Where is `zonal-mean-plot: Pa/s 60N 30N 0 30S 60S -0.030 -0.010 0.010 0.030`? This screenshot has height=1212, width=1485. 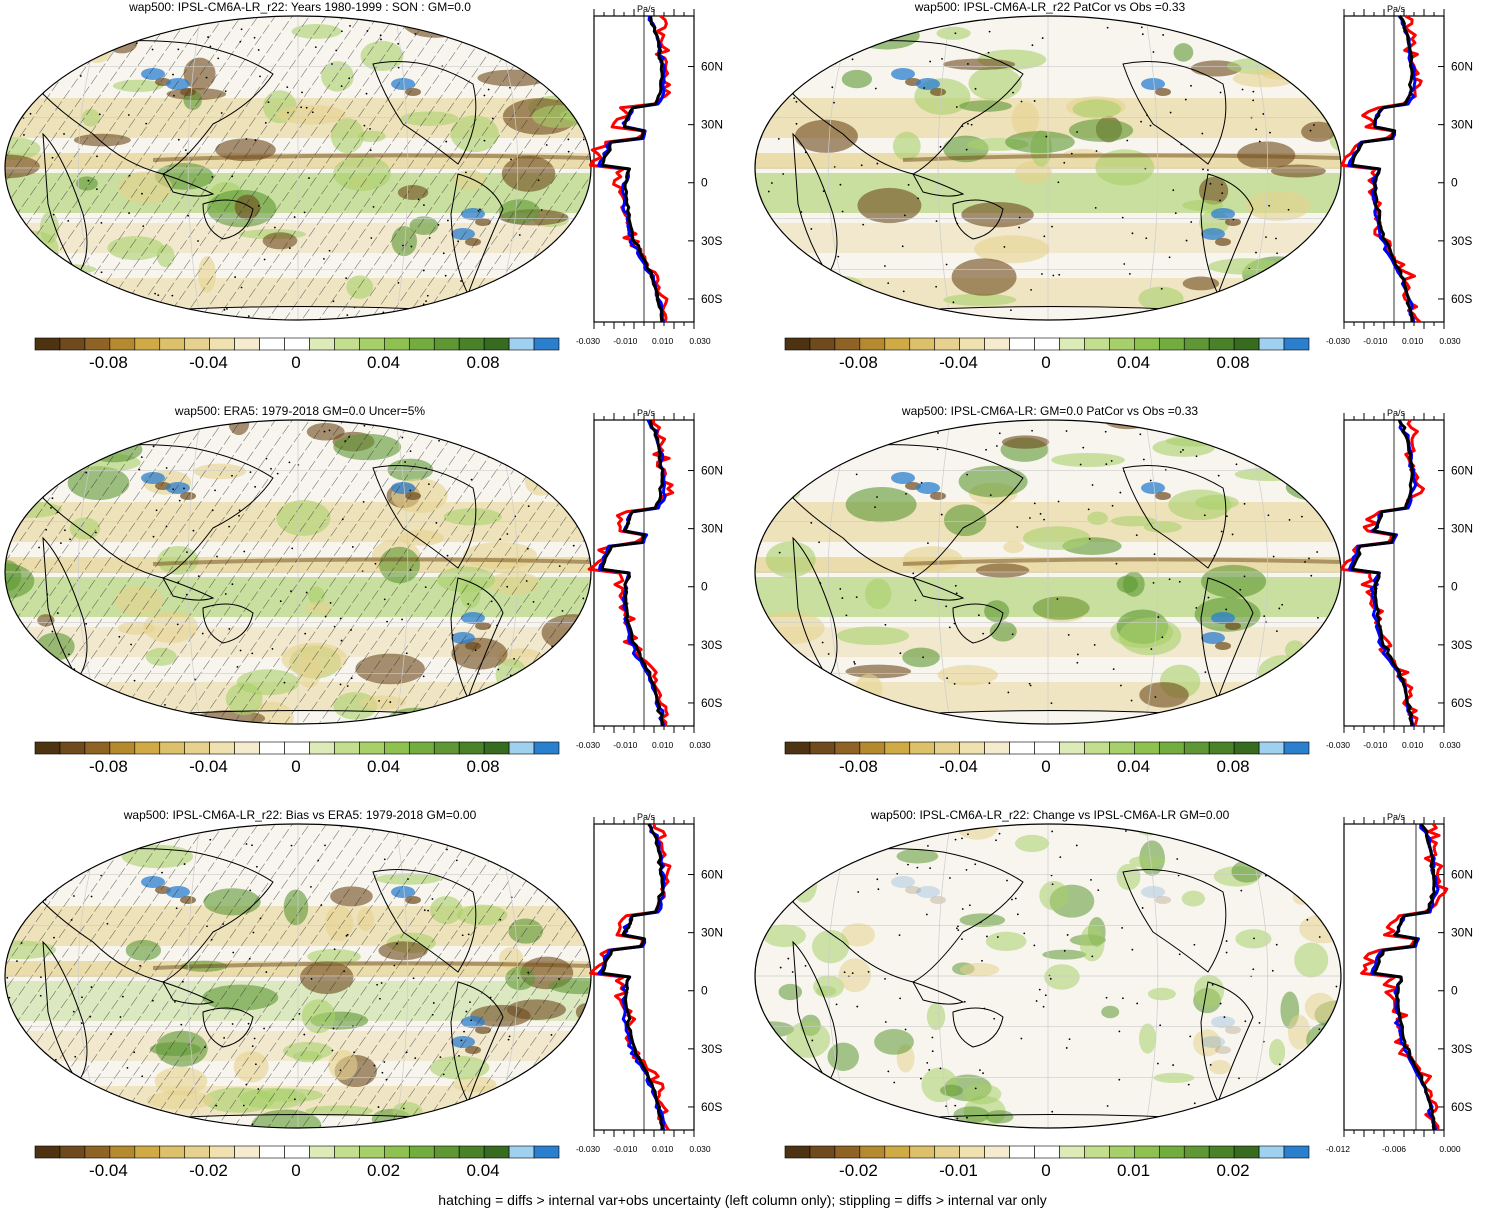 zonal-mean-plot: Pa/s 60N 30N 0 30S 60S -0.030 -0.010 0.010 0.030 is located at coordinates (649, 982).